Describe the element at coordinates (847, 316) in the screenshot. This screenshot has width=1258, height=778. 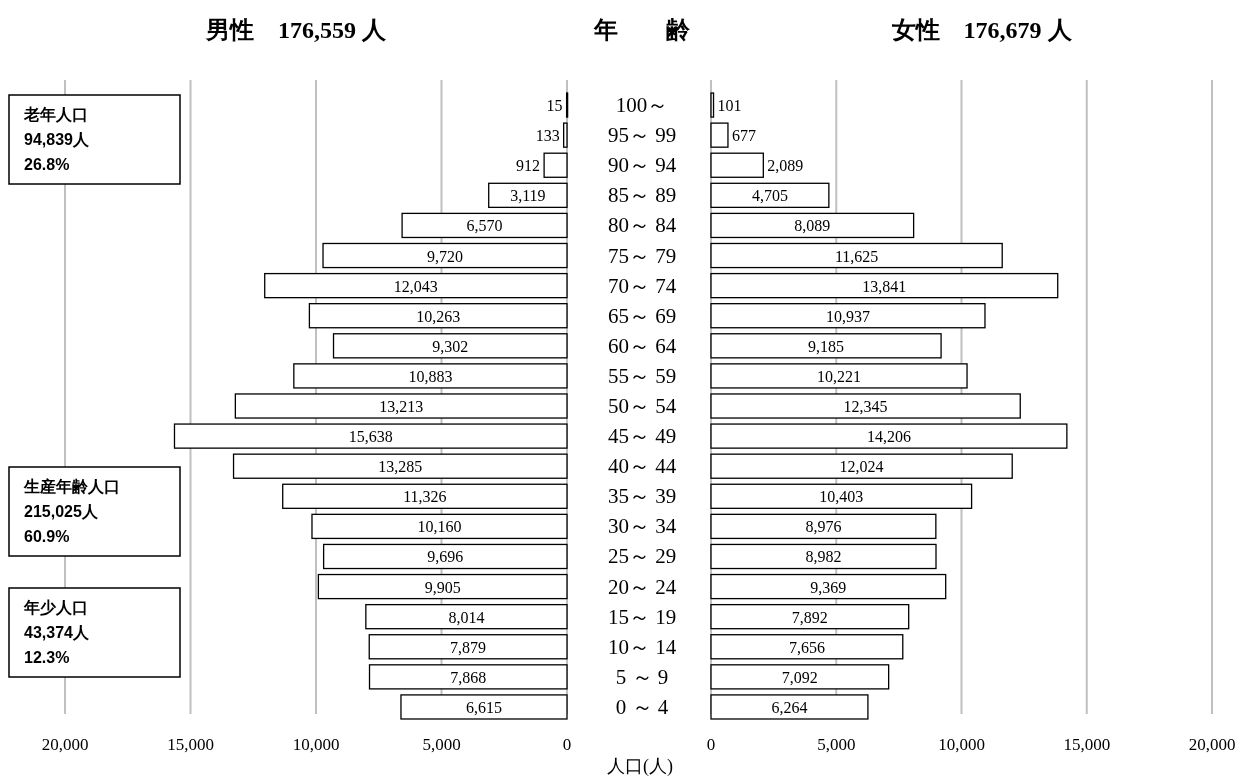
I see `data-label: 10,937` at that location.